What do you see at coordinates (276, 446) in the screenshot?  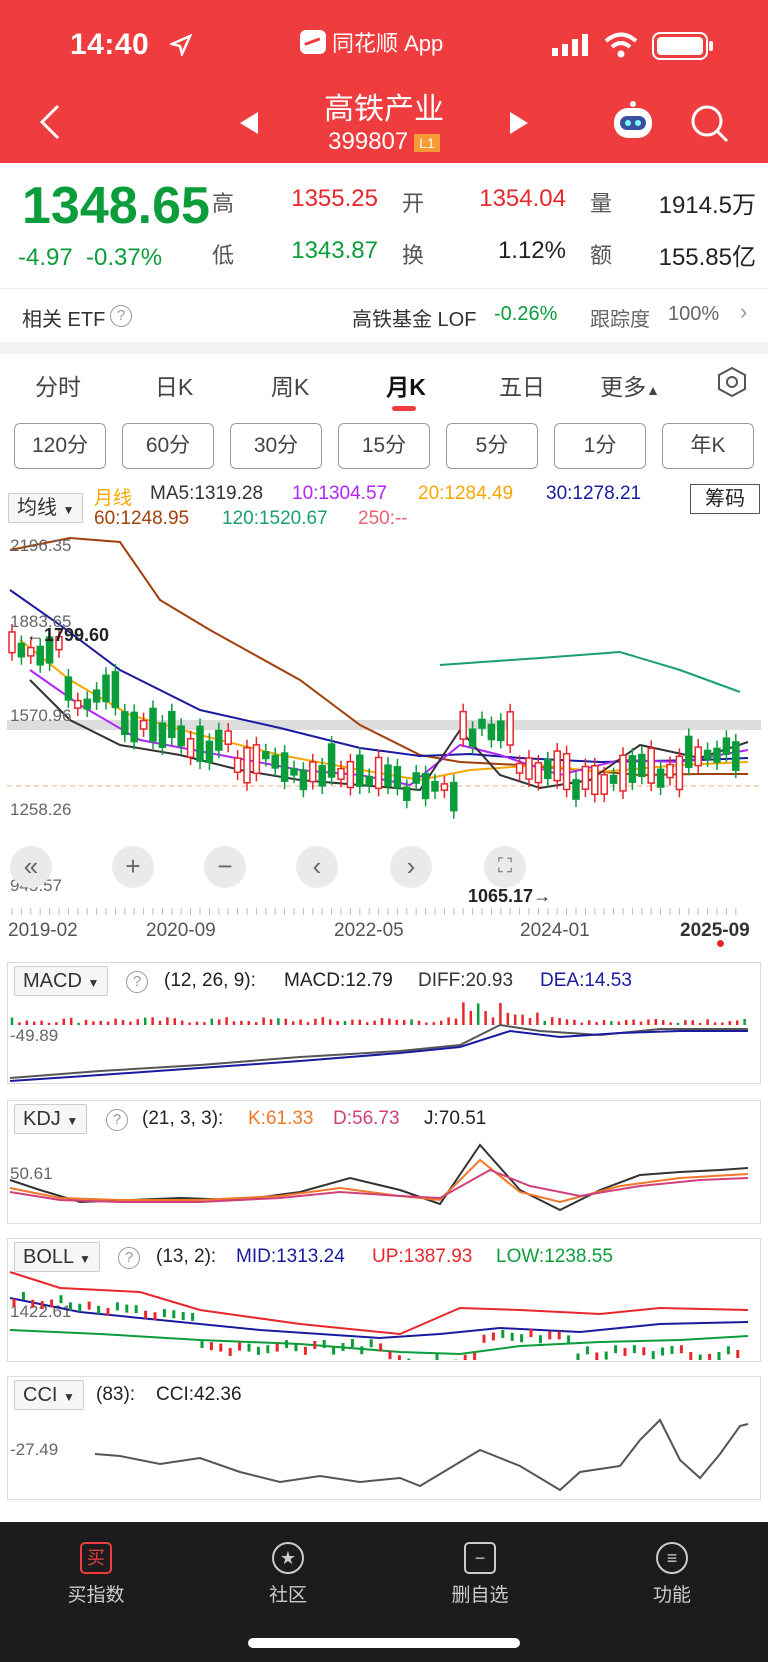 I see `btn-30min: 30分` at bounding box center [276, 446].